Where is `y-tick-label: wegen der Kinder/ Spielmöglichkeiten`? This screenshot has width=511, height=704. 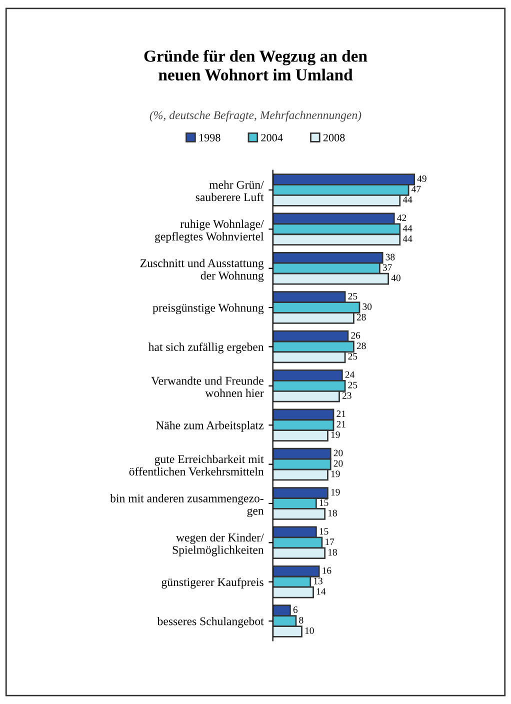 y-tick-label: wegen der Kinder/ Spielmöglichkeiten is located at coordinates (218, 544).